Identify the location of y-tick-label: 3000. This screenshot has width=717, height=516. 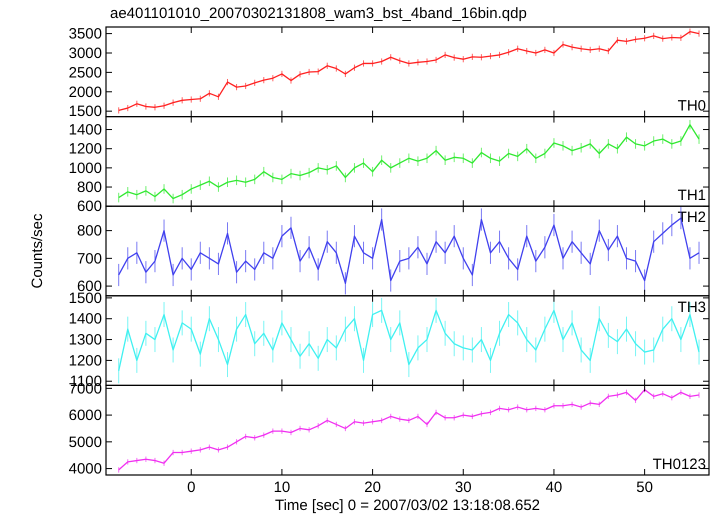
(85, 53).